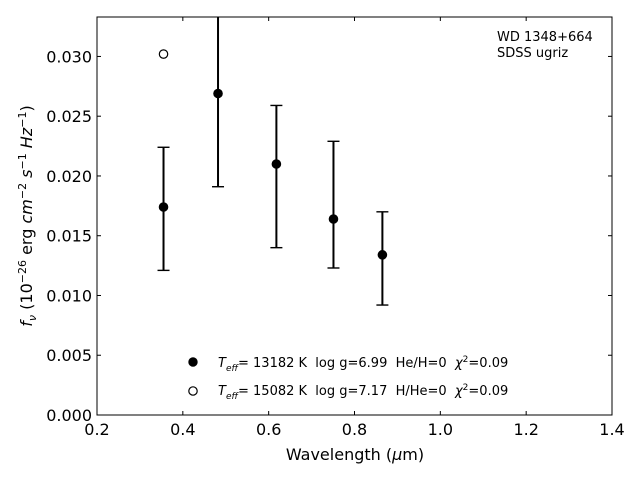 The image size is (640, 480). I want to click on legend-1-chi: χ, so click(459, 363).